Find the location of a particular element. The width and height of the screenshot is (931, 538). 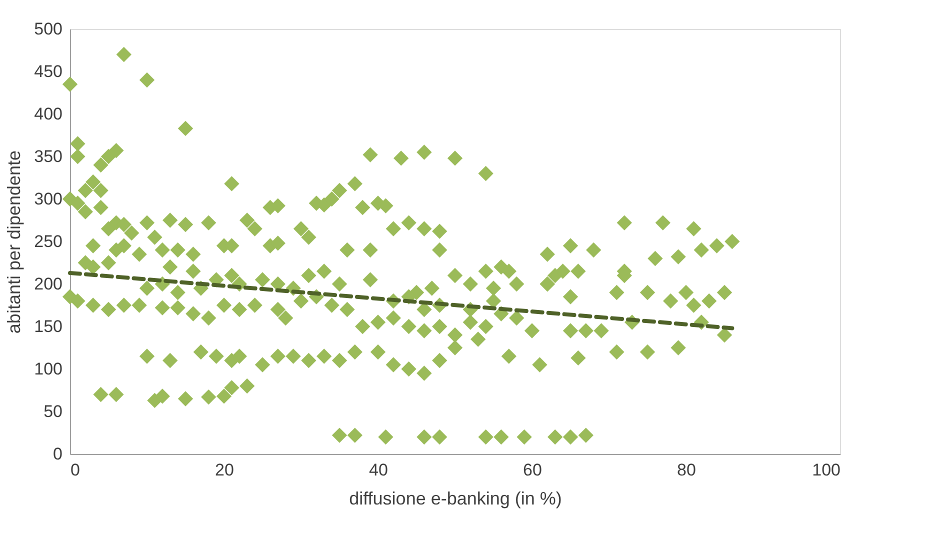

y-tick-label: 450 is located at coordinates (48, 71).